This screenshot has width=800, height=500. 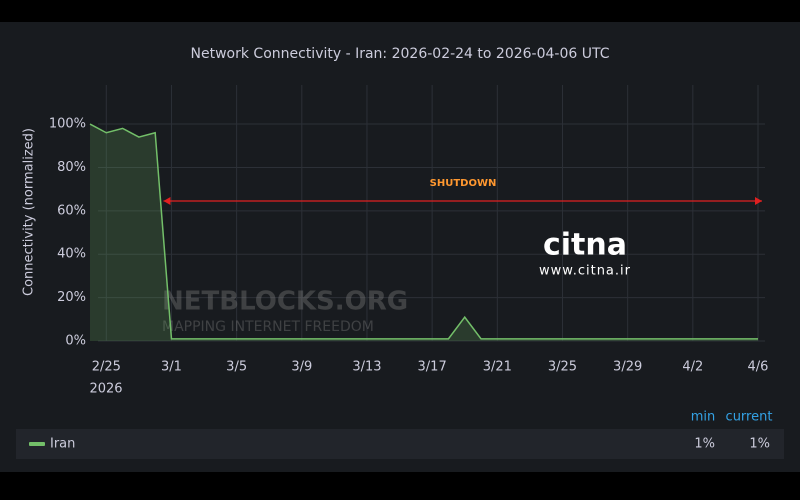 What do you see at coordinates (562, 367) in the screenshot?
I see `x-tick-label: 3/25` at bounding box center [562, 367].